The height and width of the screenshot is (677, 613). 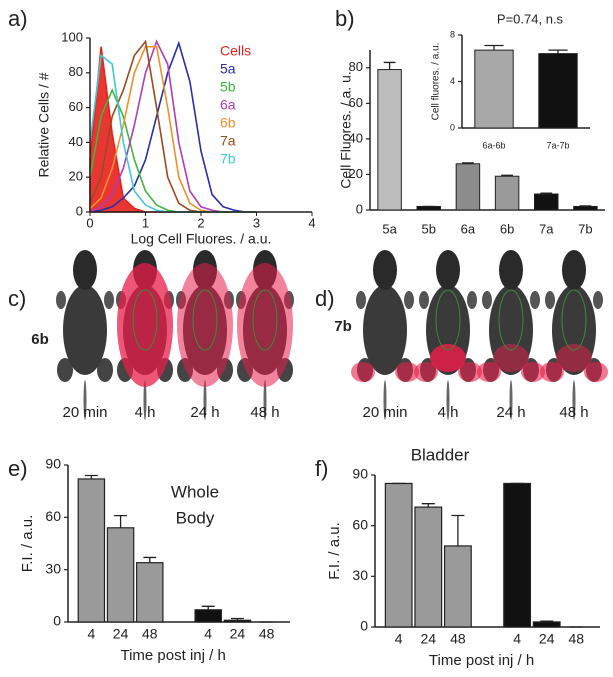 I want to click on mouse-body, so click(x=85, y=330).